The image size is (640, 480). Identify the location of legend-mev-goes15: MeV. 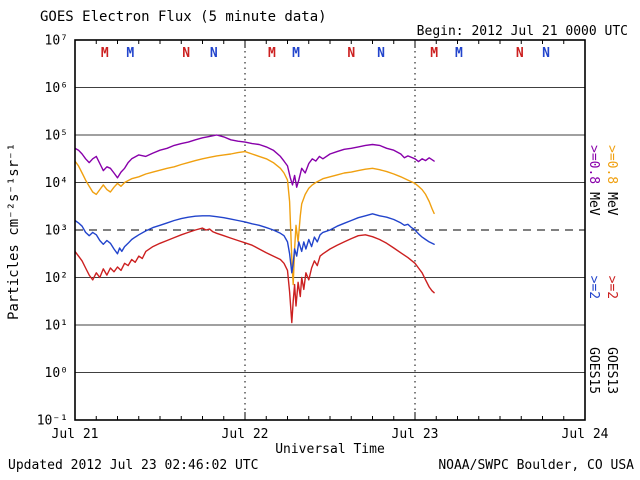
(593, 204).